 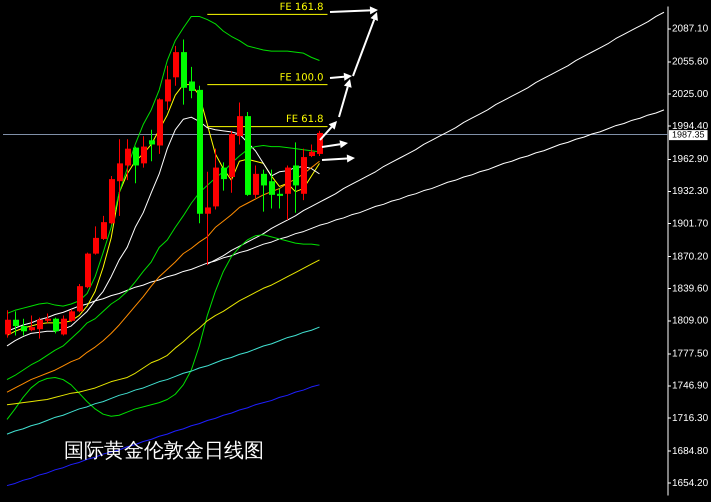 I want to click on y-tick-label: 1839.60, so click(x=690, y=288).